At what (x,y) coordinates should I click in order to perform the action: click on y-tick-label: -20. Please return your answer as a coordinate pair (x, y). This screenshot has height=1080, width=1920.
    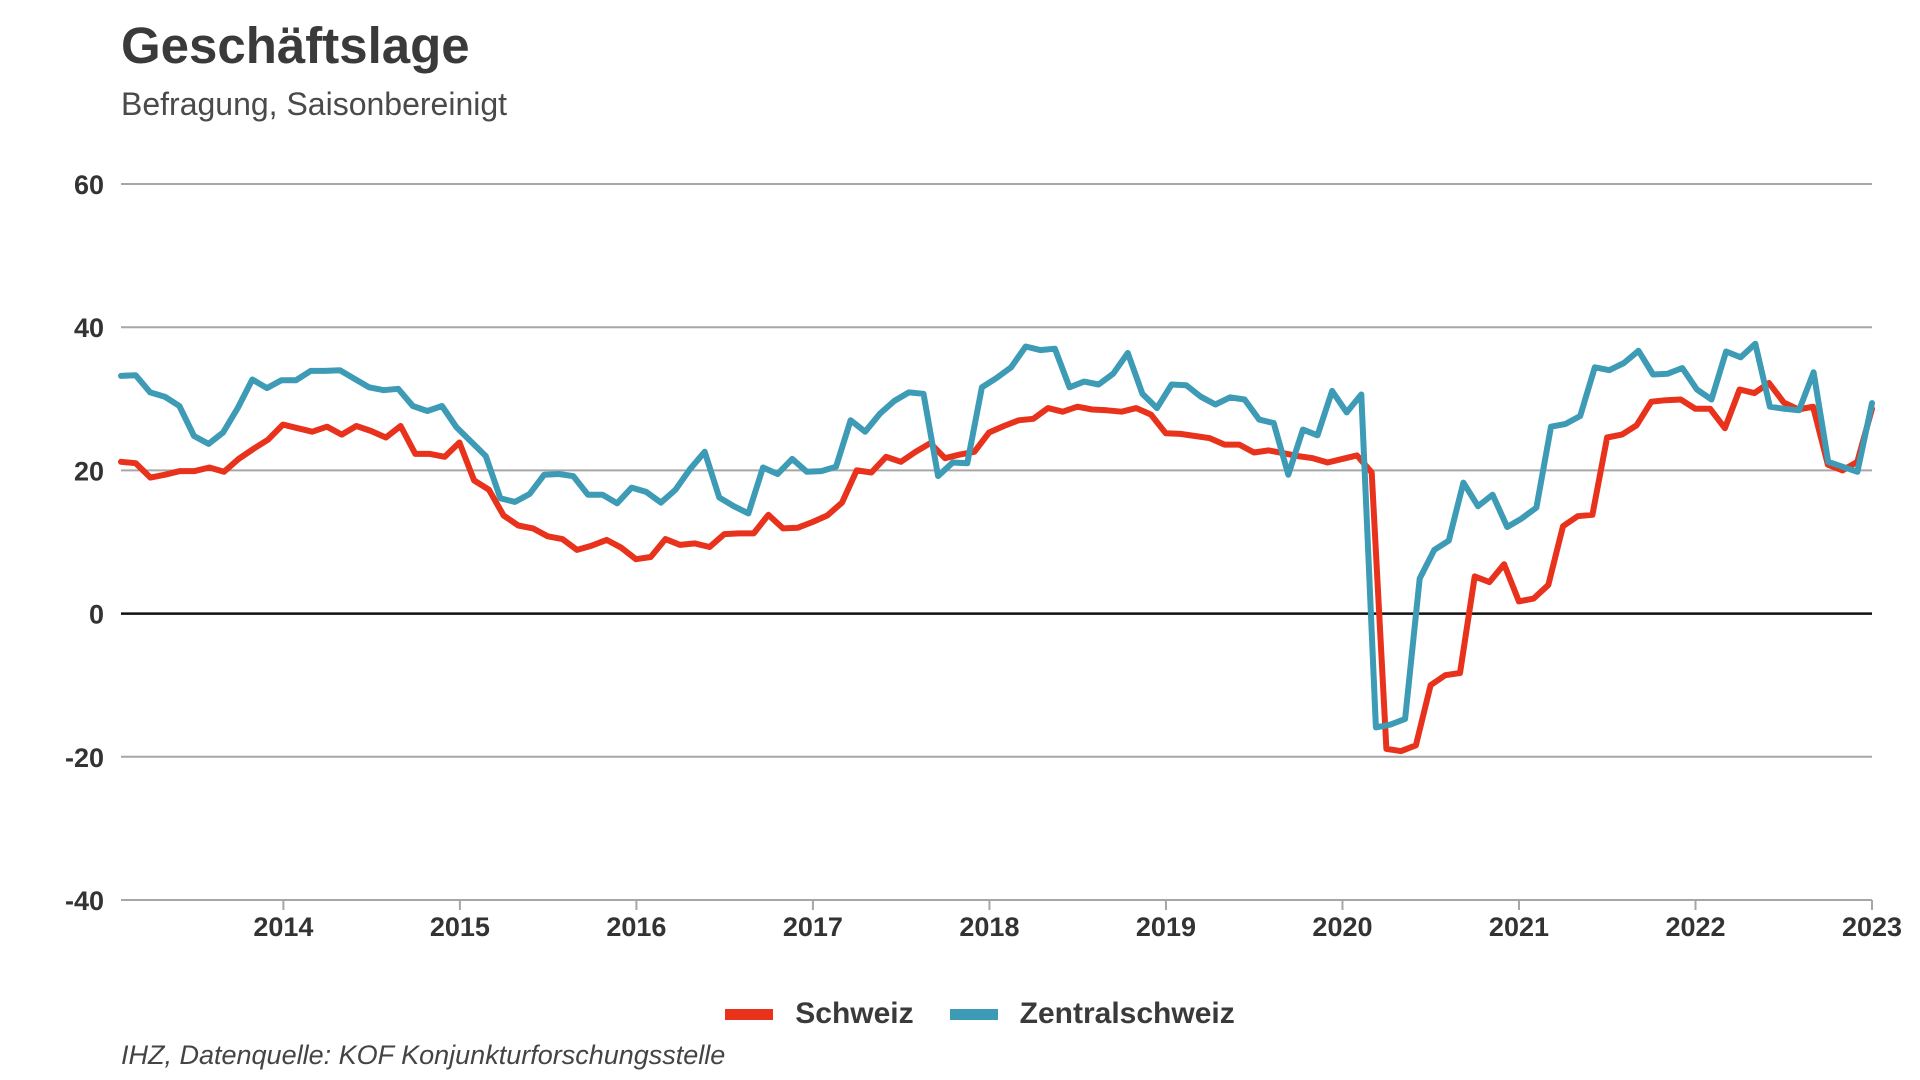
    Looking at the image, I should click on (84, 758).